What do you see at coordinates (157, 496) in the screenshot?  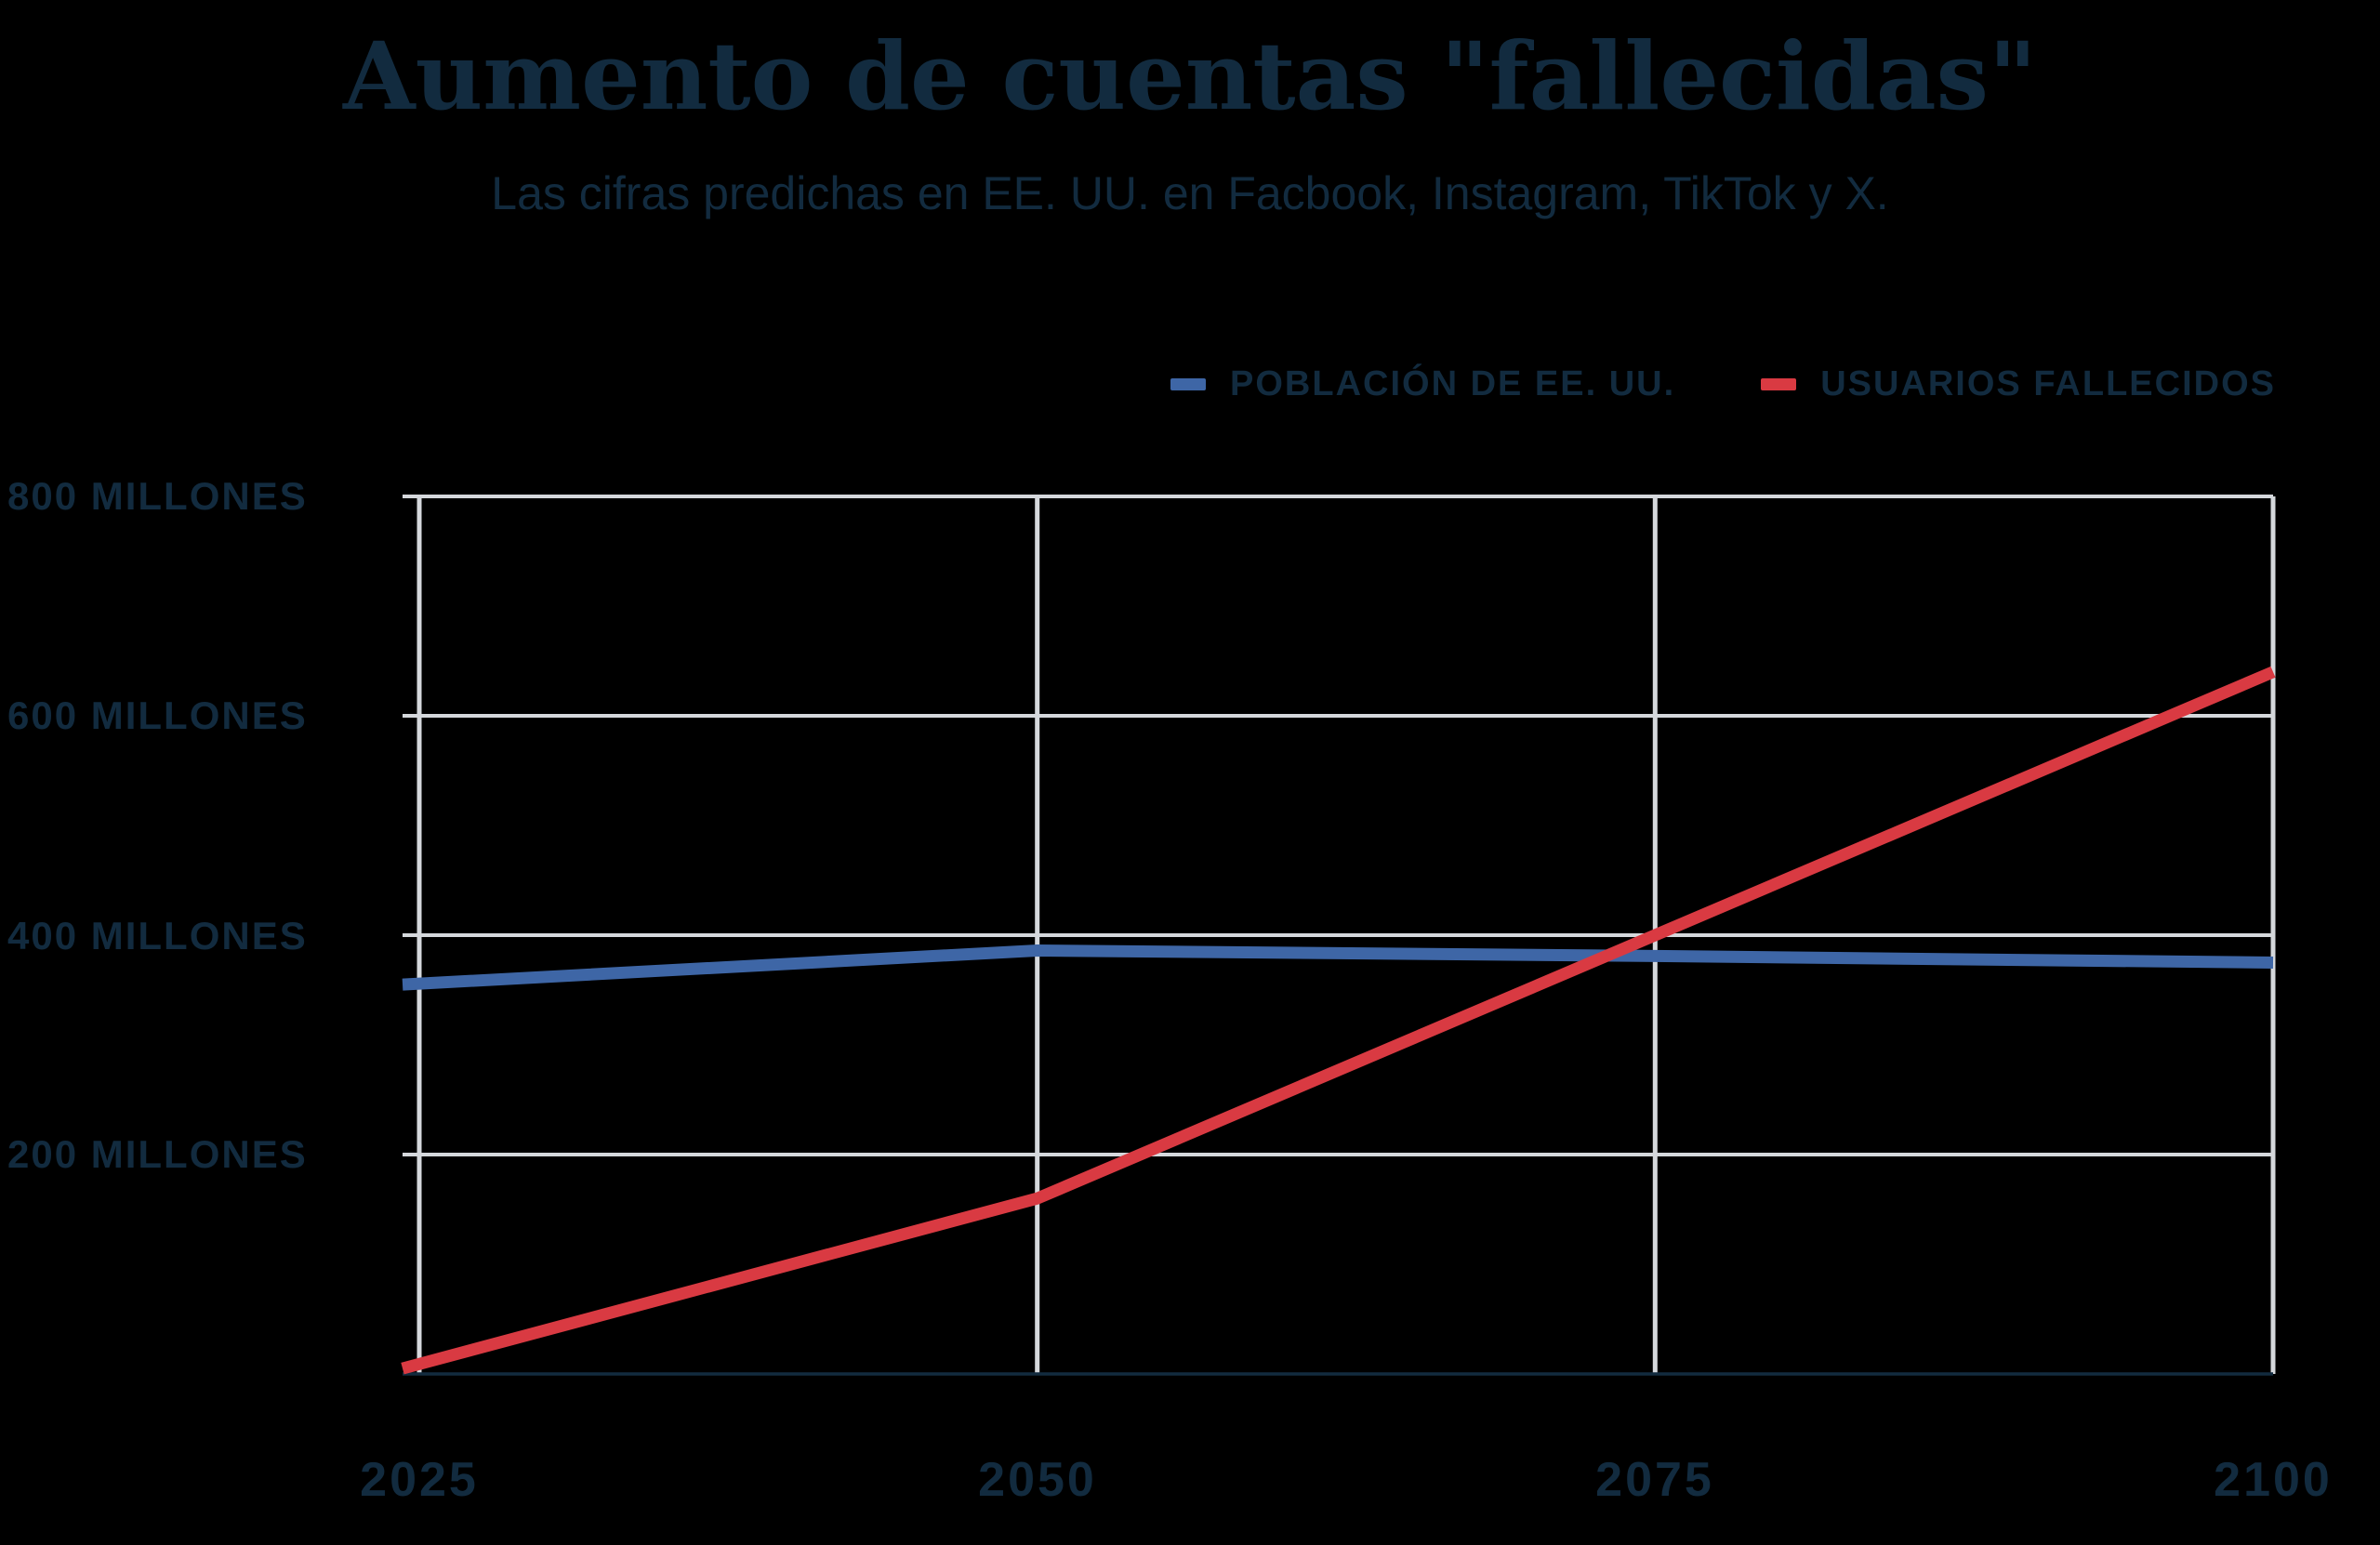 I see `y-tick-label-800: 800 MILLONES` at bounding box center [157, 496].